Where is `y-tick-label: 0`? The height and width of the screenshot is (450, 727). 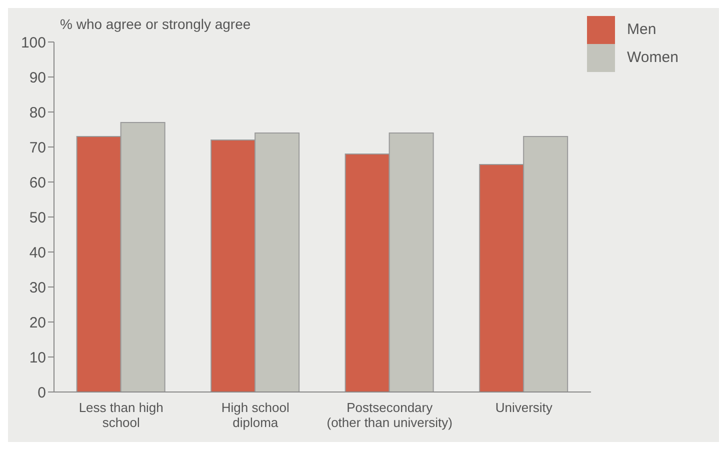 y-tick-label: 0 is located at coordinates (42, 393).